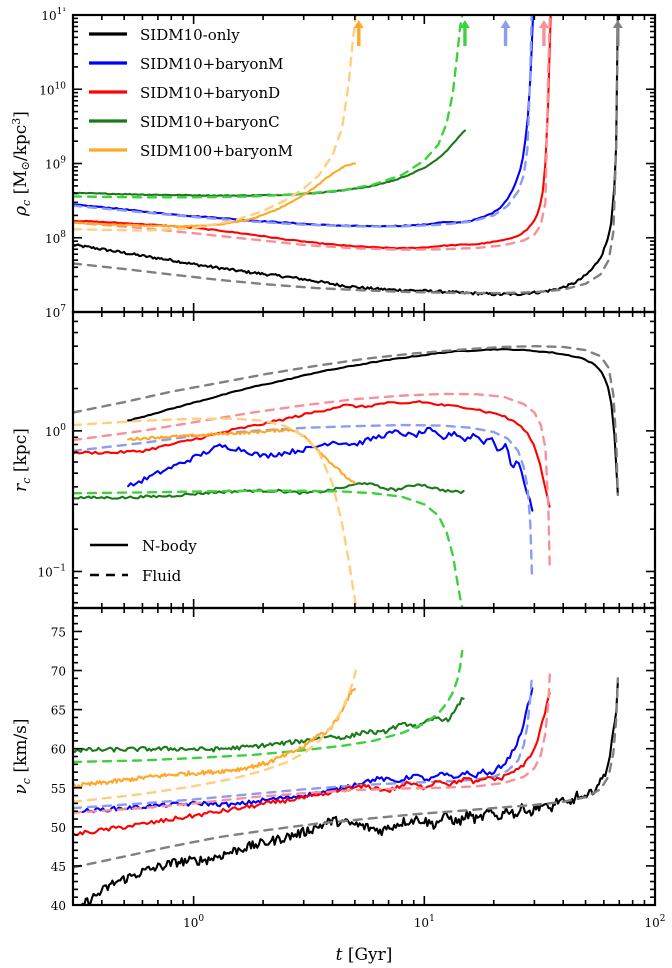 The height and width of the screenshot is (968, 672). What do you see at coordinates (21, 164) in the screenshot?
I see `y-axis-label-top: ρc [M⊙/kpc3]` at bounding box center [21, 164].